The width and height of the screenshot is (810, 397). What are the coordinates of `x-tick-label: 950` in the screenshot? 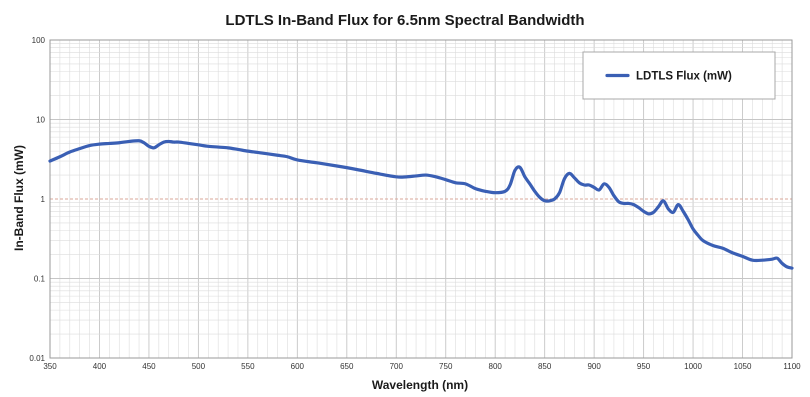 It's located at (644, 366).